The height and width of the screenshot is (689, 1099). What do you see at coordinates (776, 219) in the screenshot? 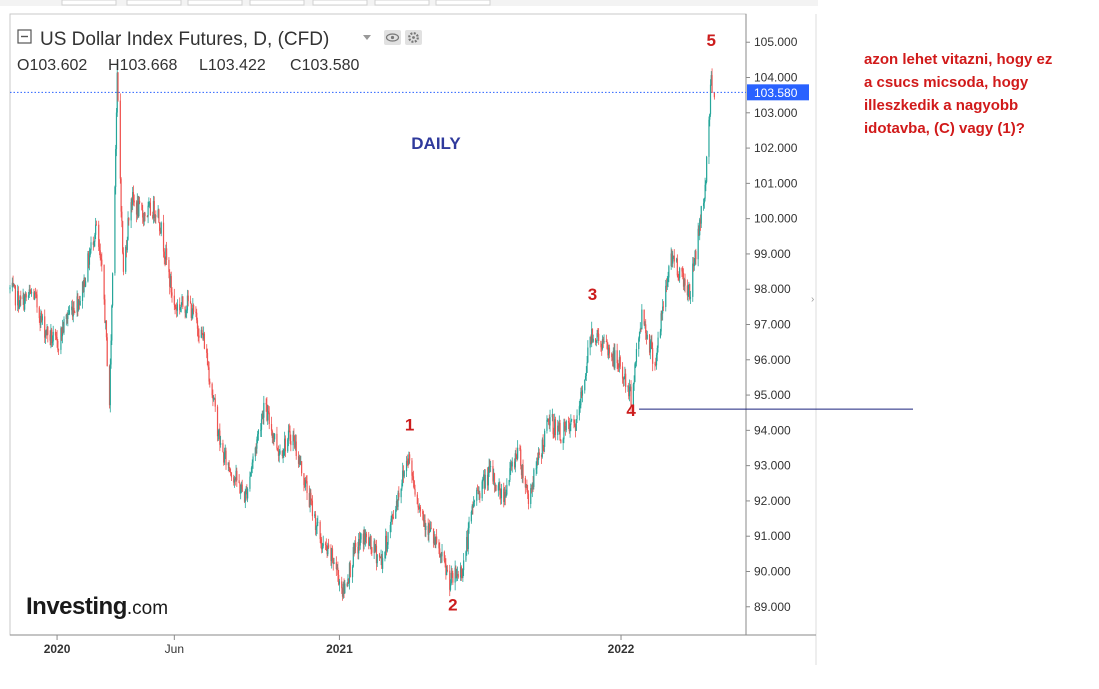
I see `y-tick-label: 100.000` at bounding box center [776, 219].